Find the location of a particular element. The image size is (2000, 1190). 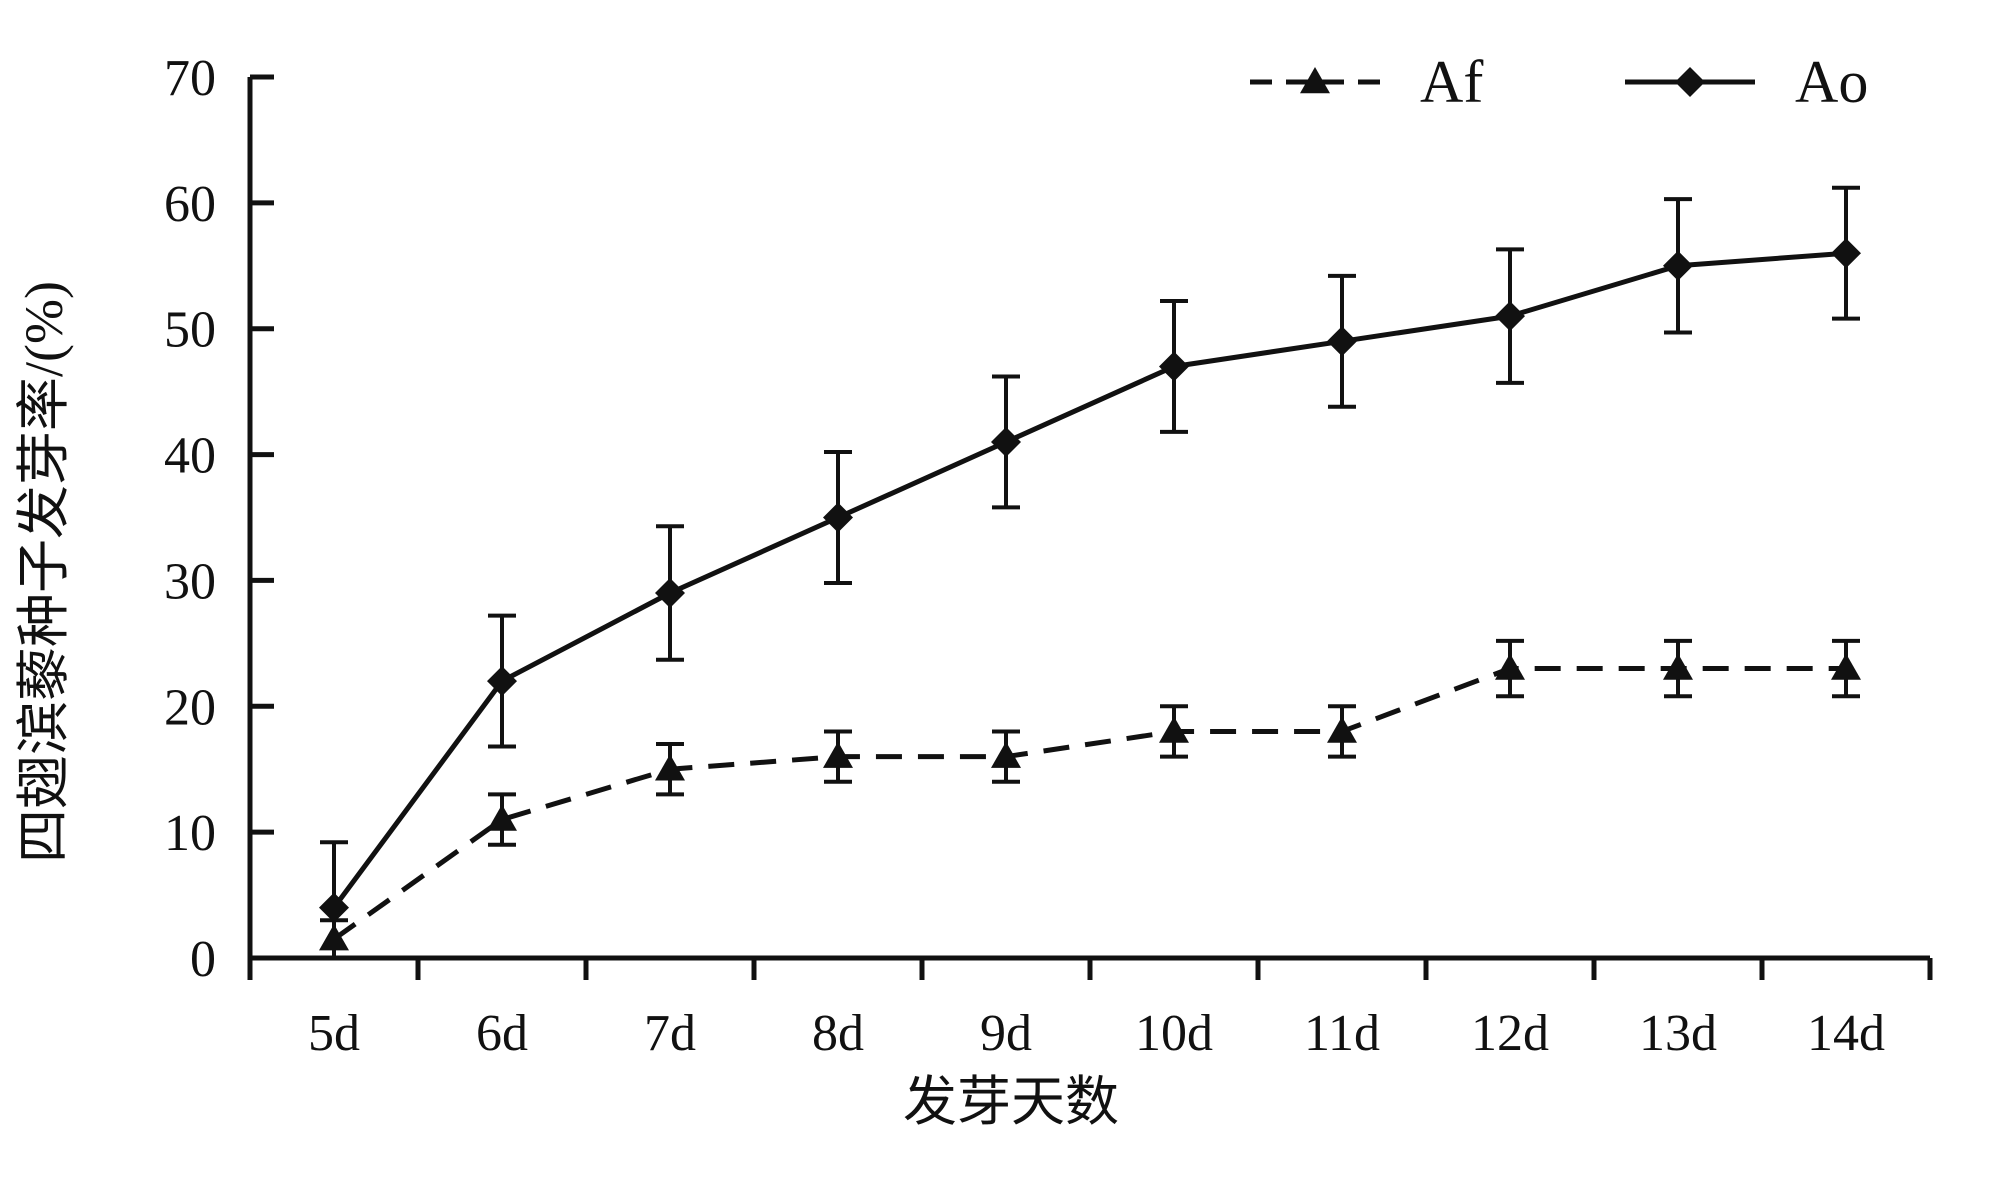

legend-label-af: Af is located at coordinates (1451, 82).